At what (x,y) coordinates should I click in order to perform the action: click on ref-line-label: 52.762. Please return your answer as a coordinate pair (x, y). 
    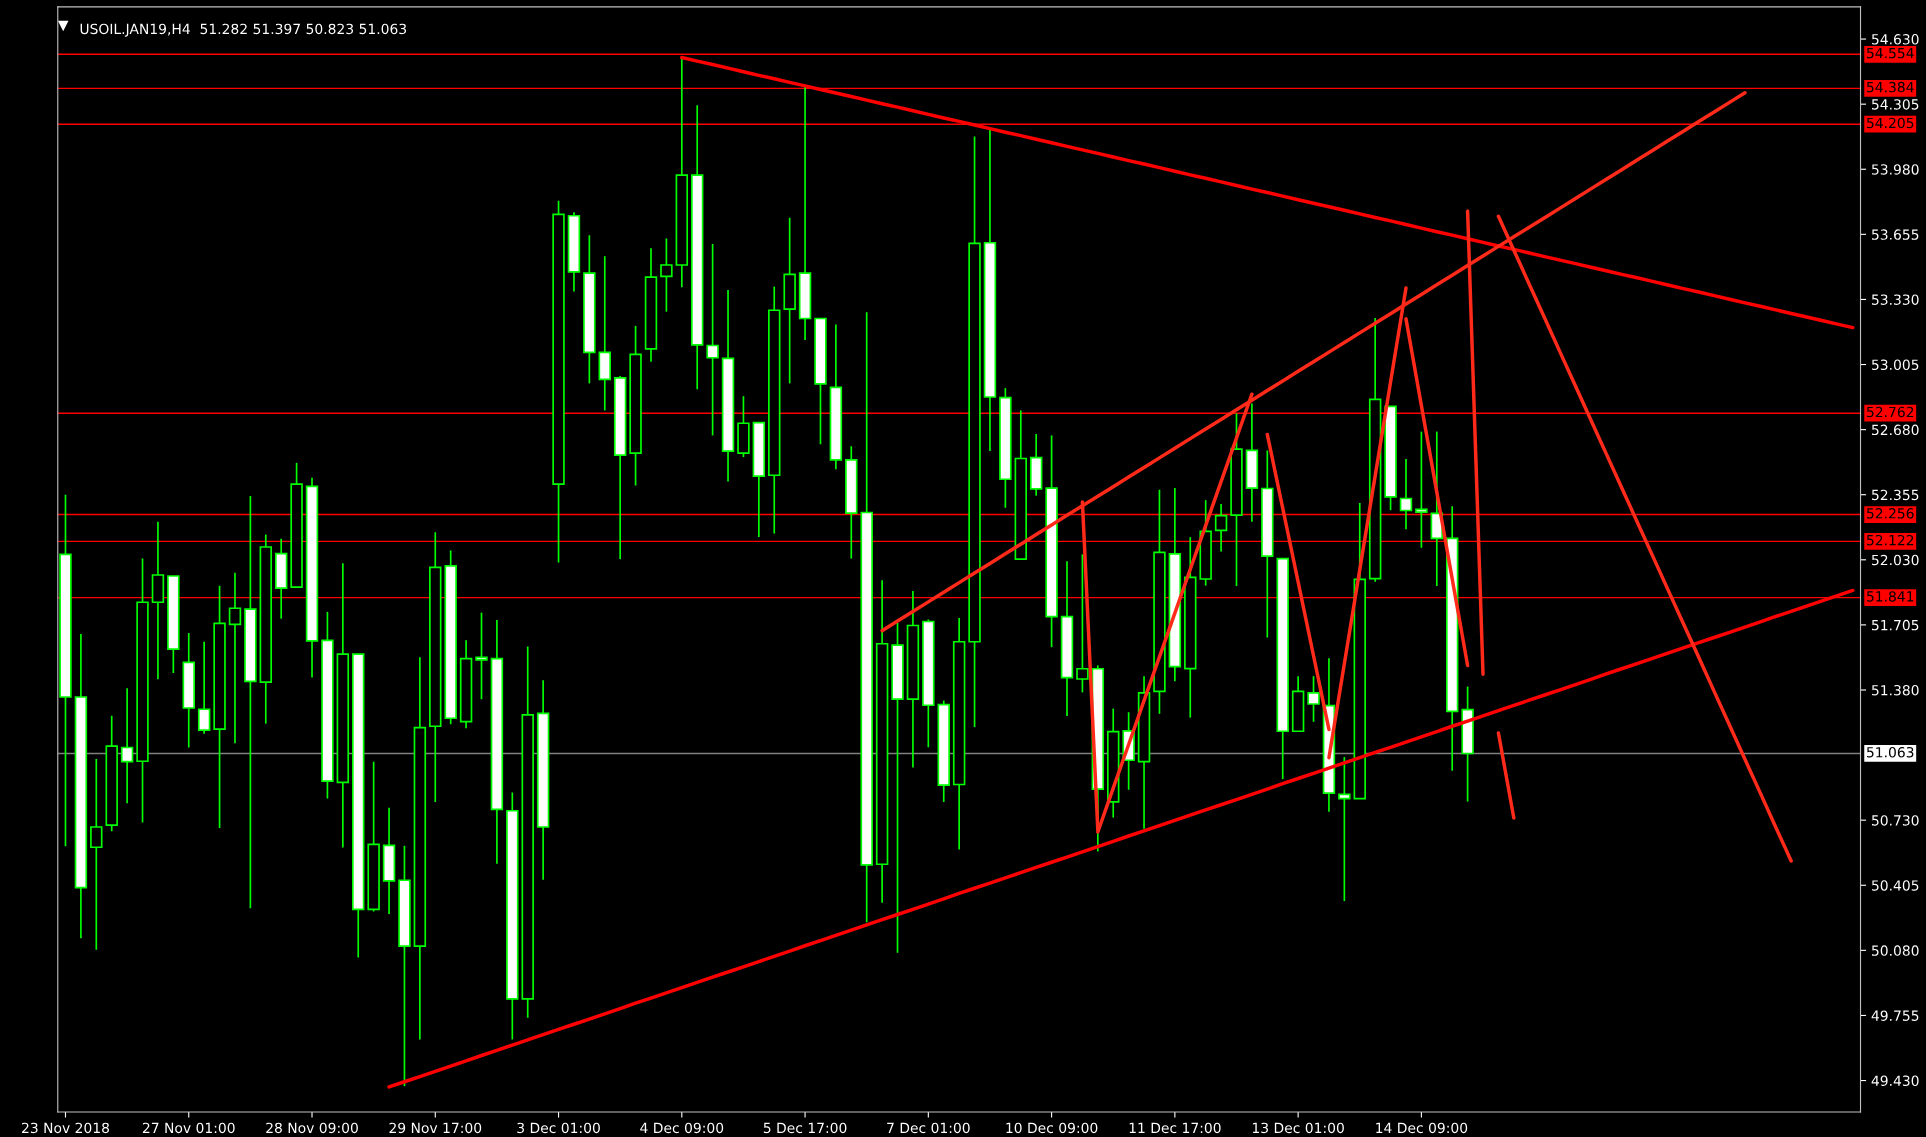
    Looking at the image, I should click on (1890, 412).